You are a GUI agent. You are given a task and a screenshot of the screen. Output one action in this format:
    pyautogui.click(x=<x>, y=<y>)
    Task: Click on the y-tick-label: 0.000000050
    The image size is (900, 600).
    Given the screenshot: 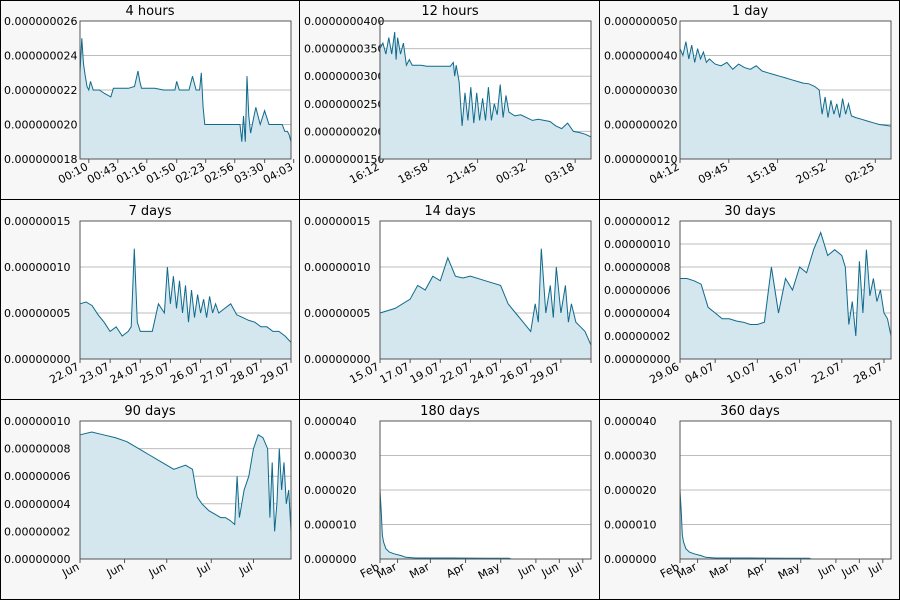 What is the action you would take?
    pyautogui.click(x=640, y=21)
    